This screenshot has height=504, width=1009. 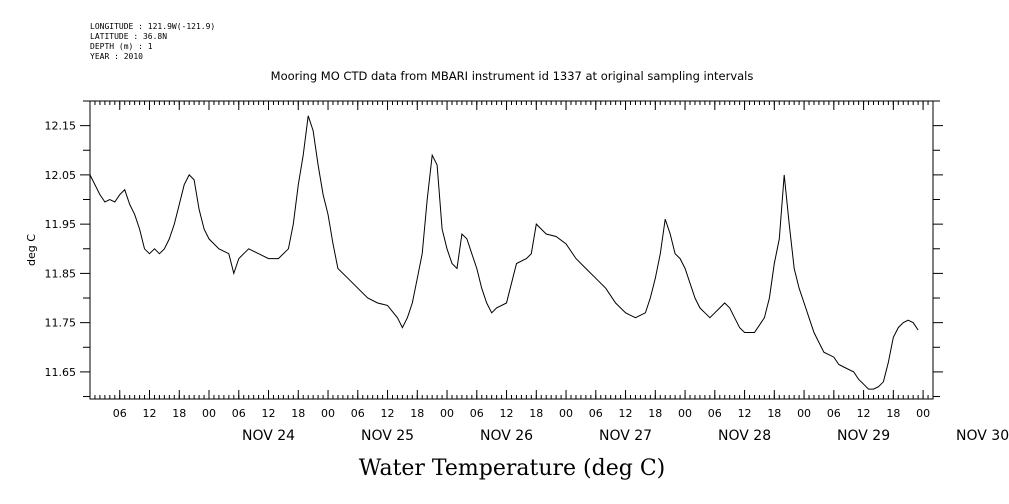 I want to click on x-day-label: NOV 28, so click(x=744, y=436).